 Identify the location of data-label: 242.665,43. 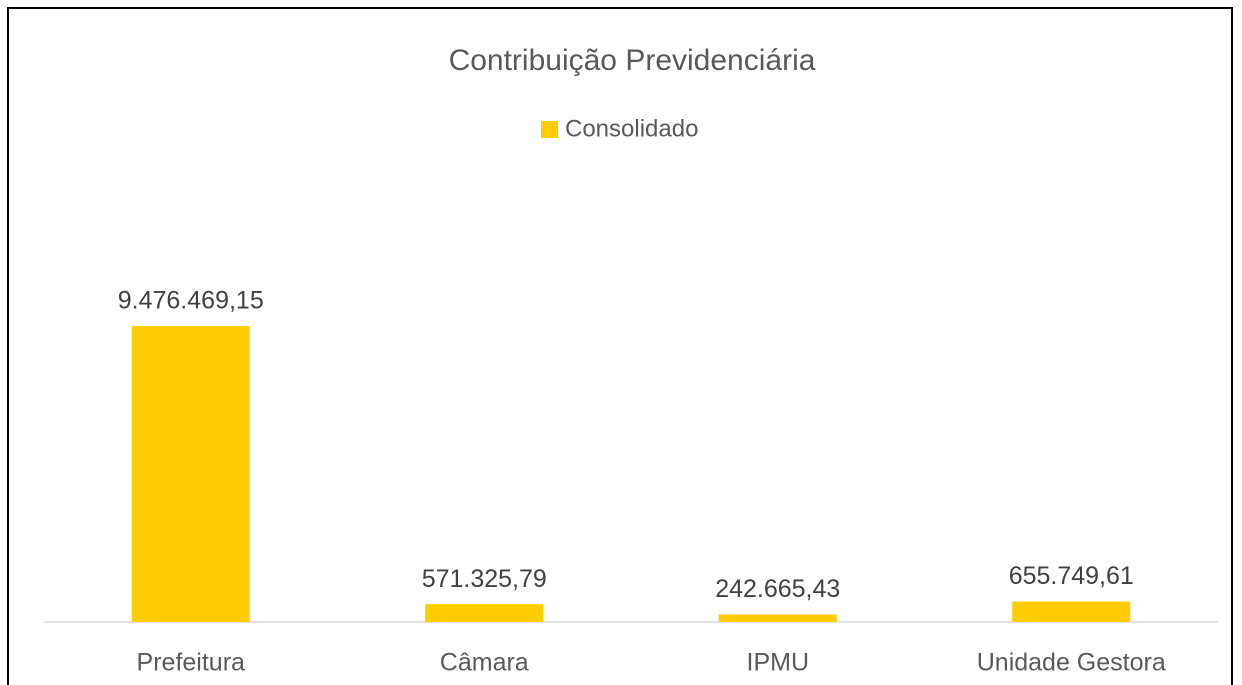
(777, 589).